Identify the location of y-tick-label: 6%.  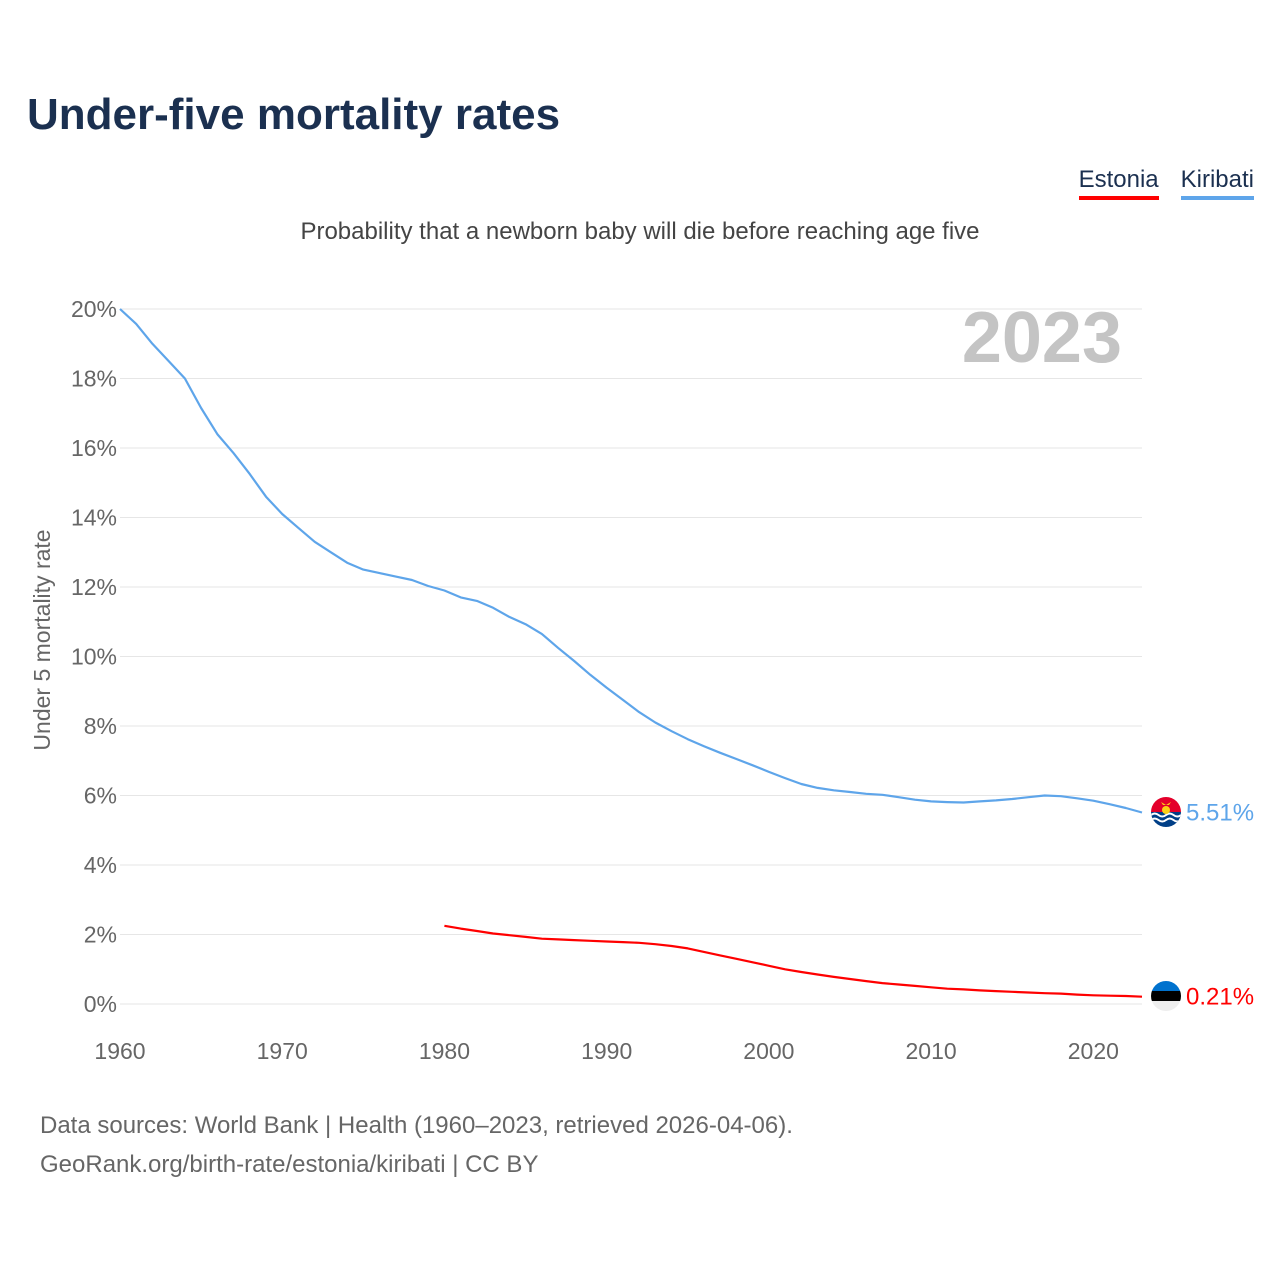
(100, 796).